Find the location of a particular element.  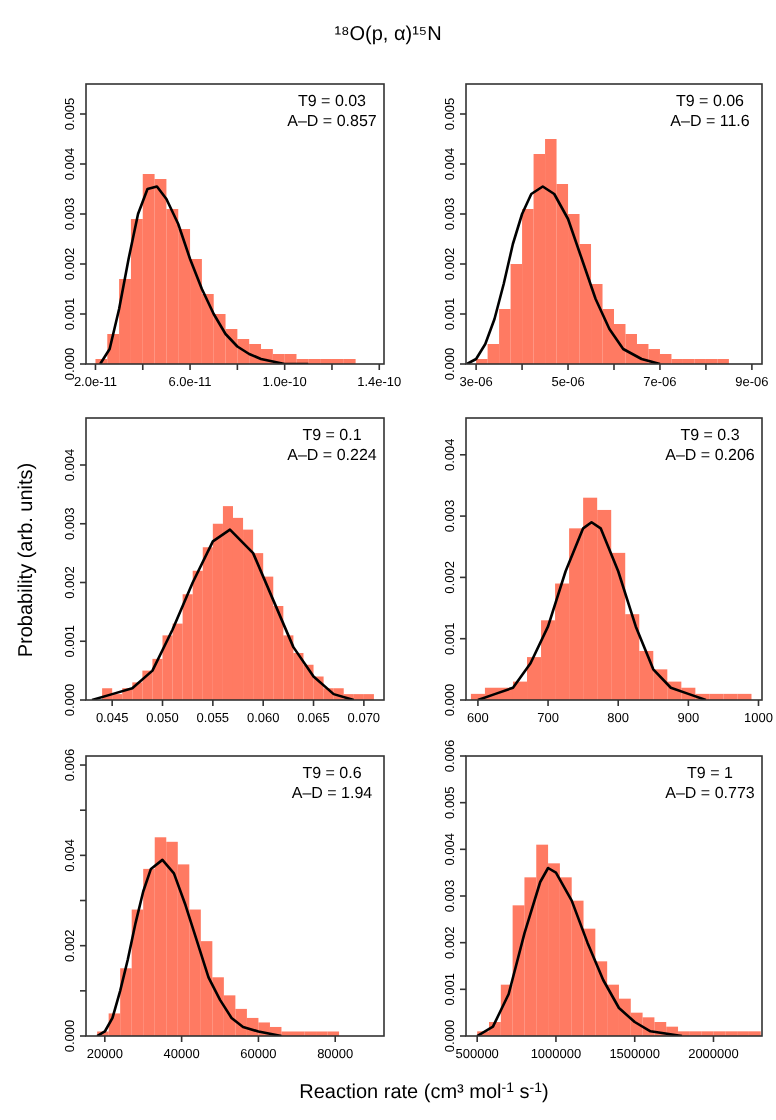

annotation: A–D = 0.224 is located at coordinates (332, 455).